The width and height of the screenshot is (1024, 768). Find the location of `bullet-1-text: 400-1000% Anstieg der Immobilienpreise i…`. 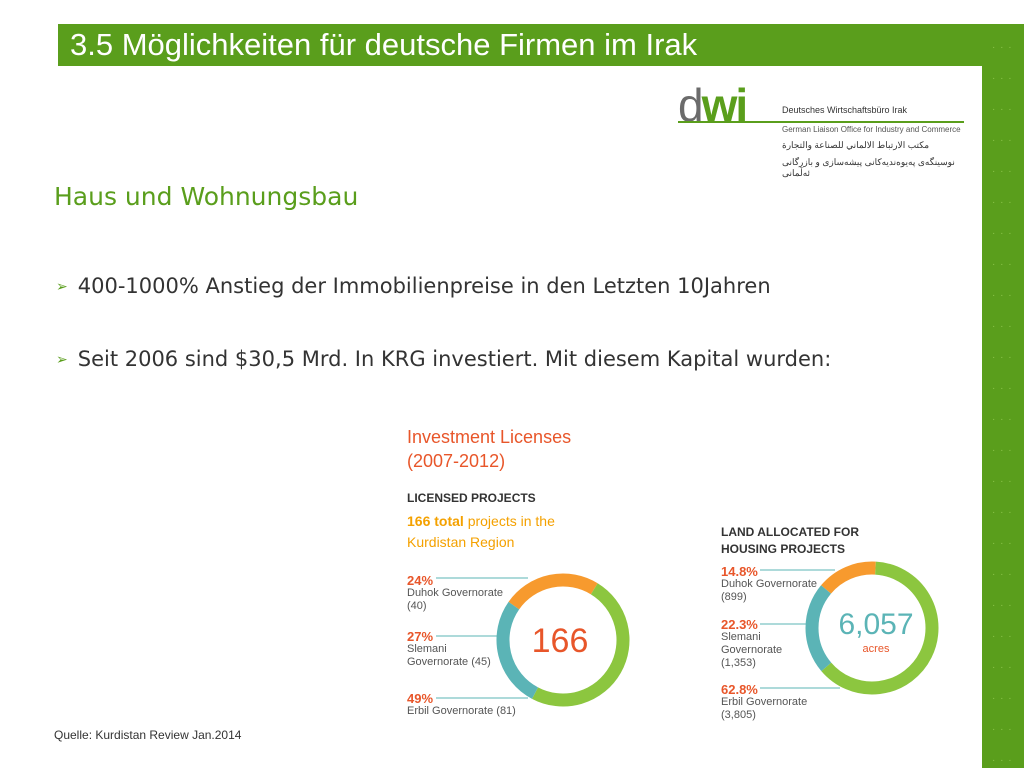

bullet-1-text: 400-1000% Anstieg der Immobilienpreise i… is located at coordinates (424, 286).